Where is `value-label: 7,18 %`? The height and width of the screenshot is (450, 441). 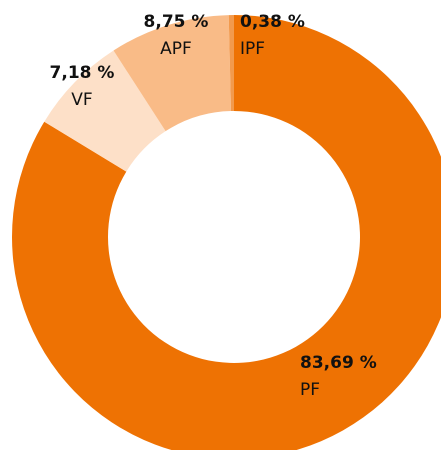
value-label: 7,18 % is located at coordinates (82, 73).